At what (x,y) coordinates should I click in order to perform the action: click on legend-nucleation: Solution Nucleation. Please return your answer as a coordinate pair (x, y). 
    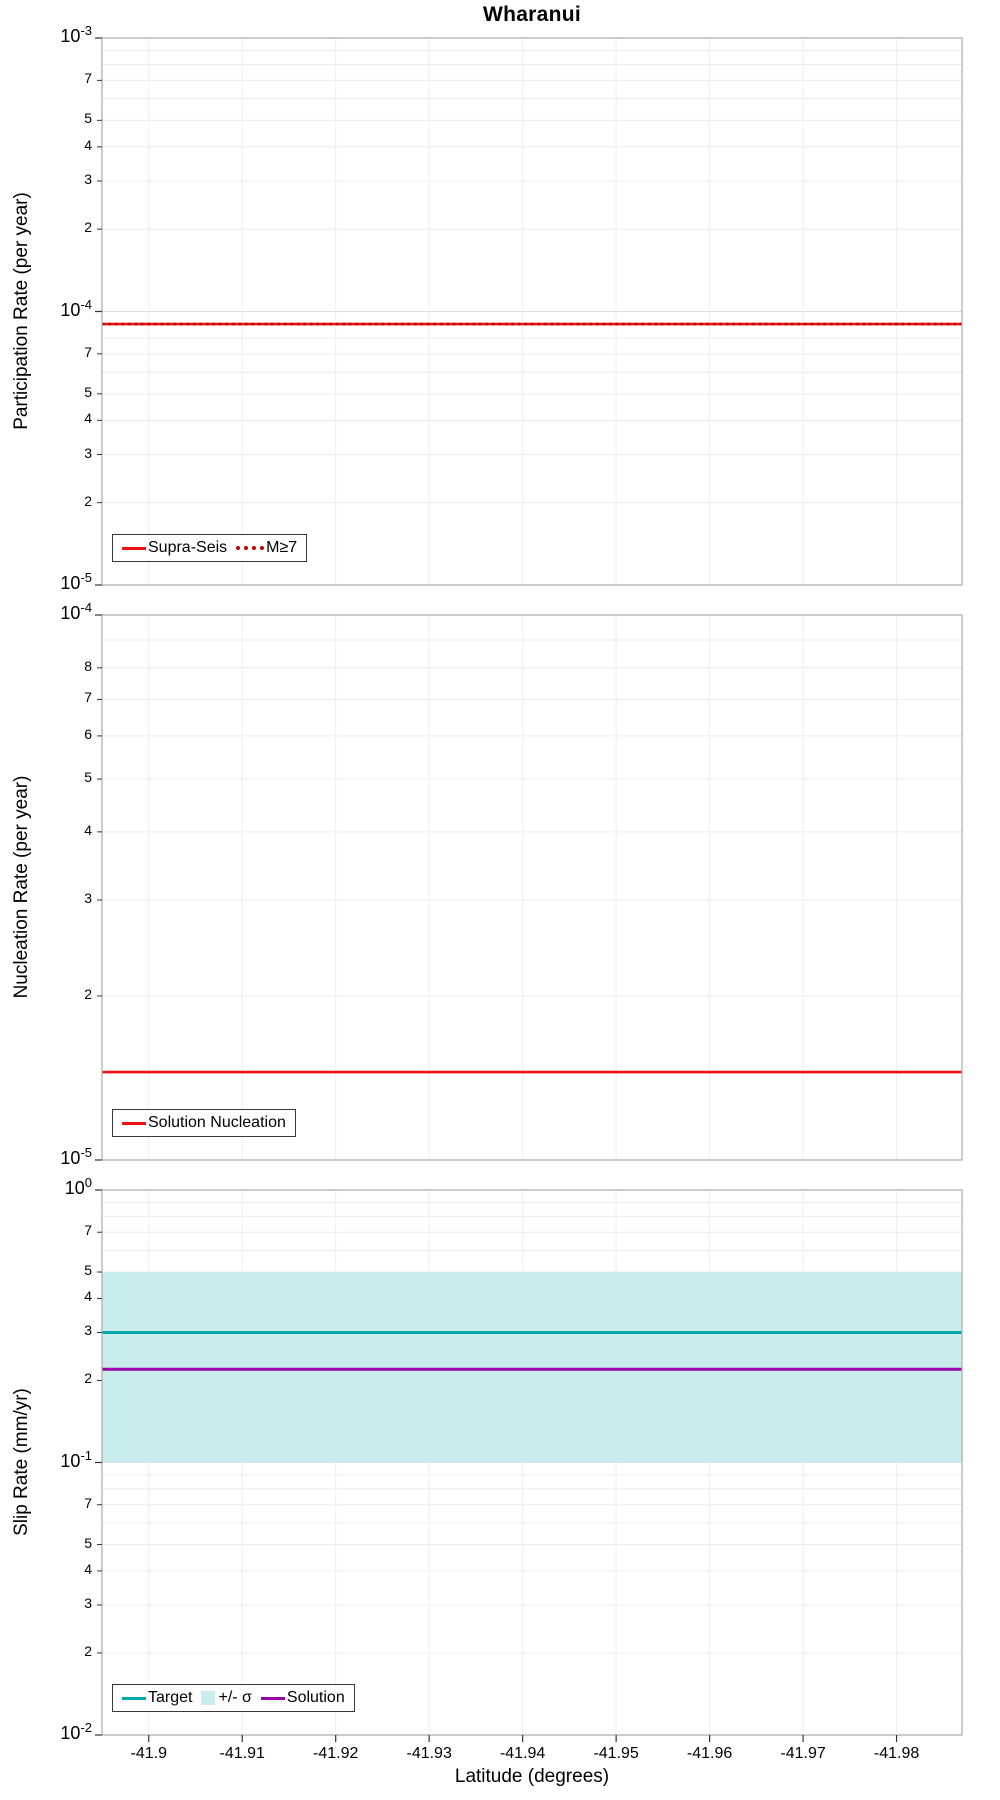
    Looking at the image, I should click on (204, 1123).